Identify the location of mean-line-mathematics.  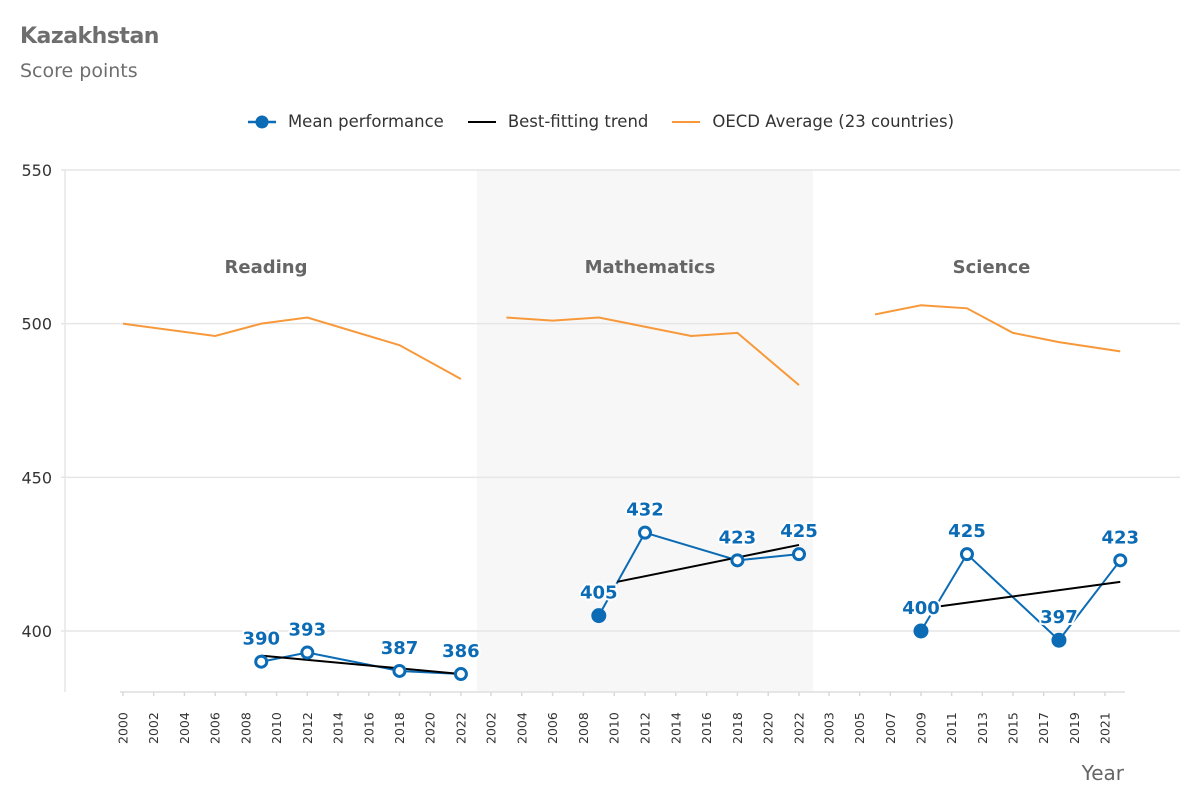
(698, 574).